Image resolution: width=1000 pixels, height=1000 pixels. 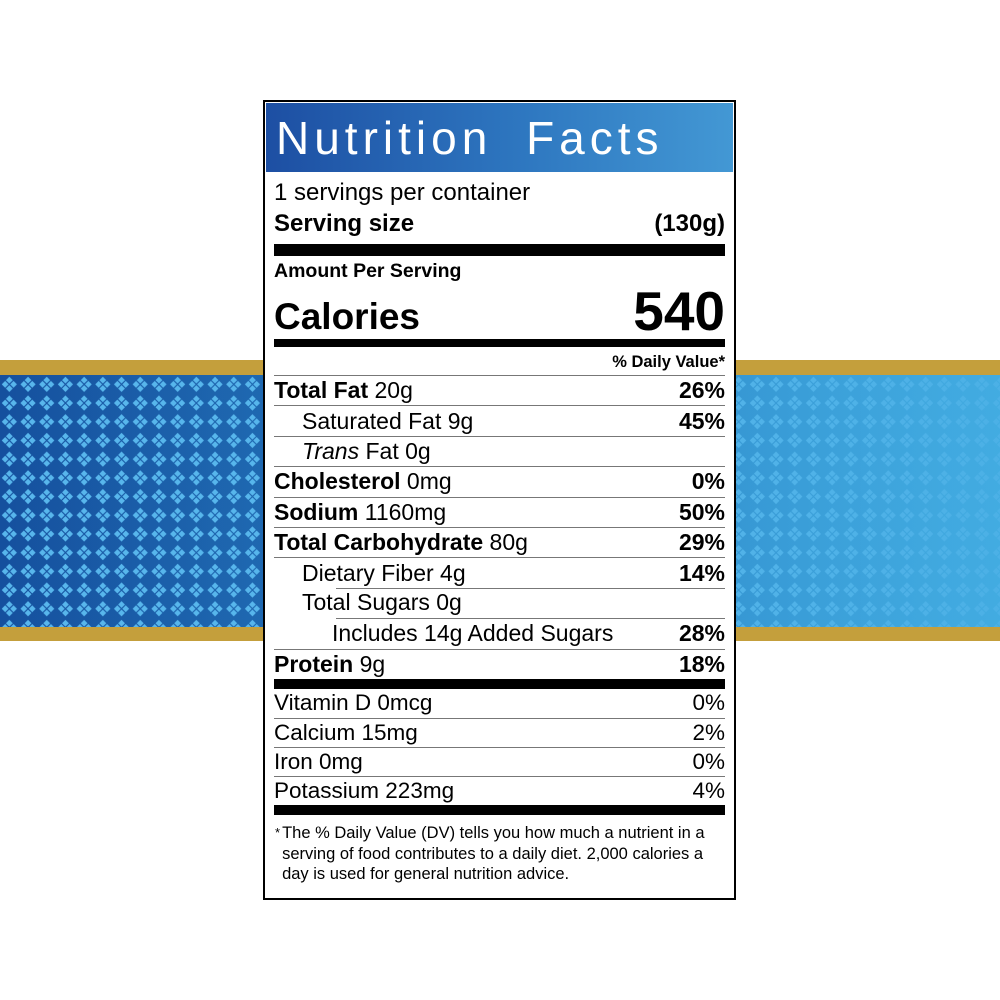 What do you see at coordinates (353, 703) in the screenshot?
I see `vitamin-name: Vitamin D 0mcg` at bounding box center [353, 703].